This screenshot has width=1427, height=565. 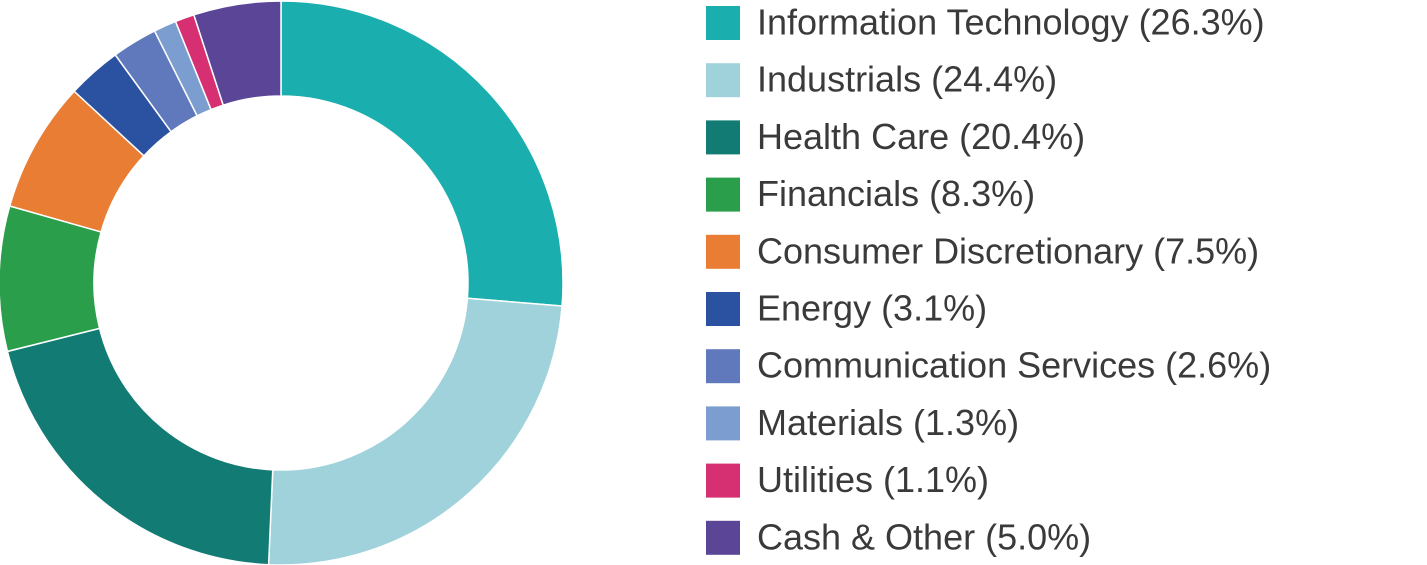 What do you see at coordinates (896, 193) in the screenshot?
I see `legend-label: Financials (8.3%)` at bounding box center [896, 193].